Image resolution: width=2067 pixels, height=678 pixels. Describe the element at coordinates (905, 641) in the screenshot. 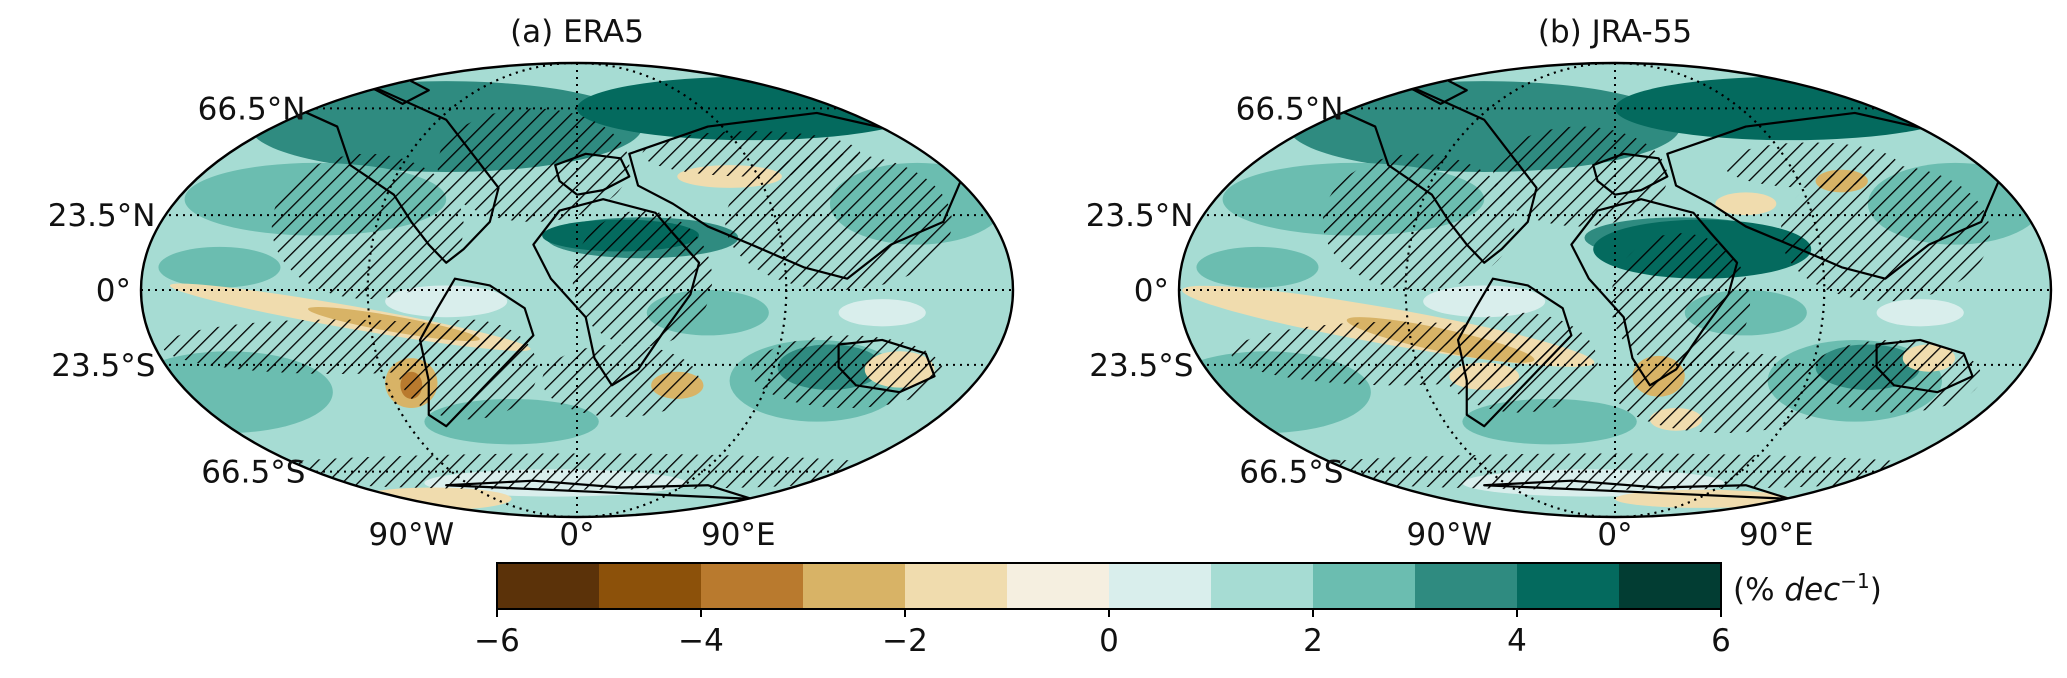

I see `colorbar-tick-label: −2` at that location.